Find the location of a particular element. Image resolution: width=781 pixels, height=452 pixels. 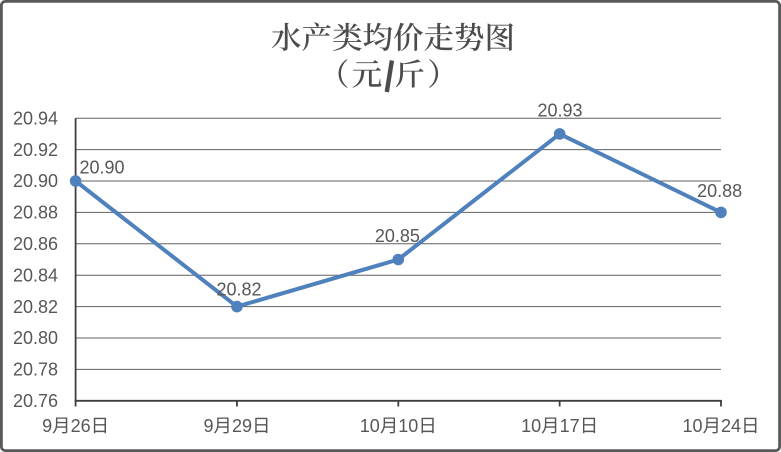

svg-text: 17 is located at coordinates (570, 426).